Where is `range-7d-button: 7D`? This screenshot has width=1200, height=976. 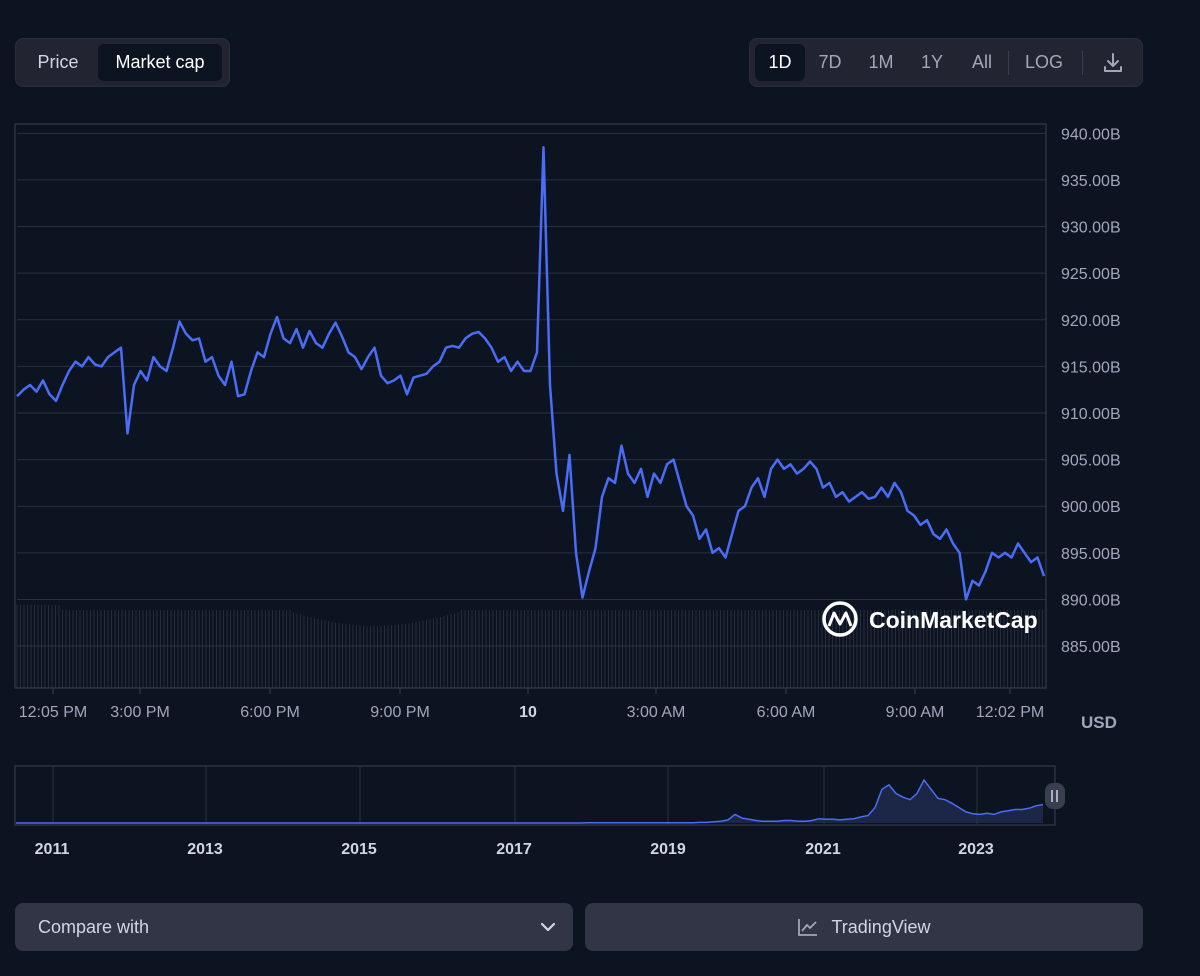
range-7d-button: 7D is located at coordinates (830, 62).